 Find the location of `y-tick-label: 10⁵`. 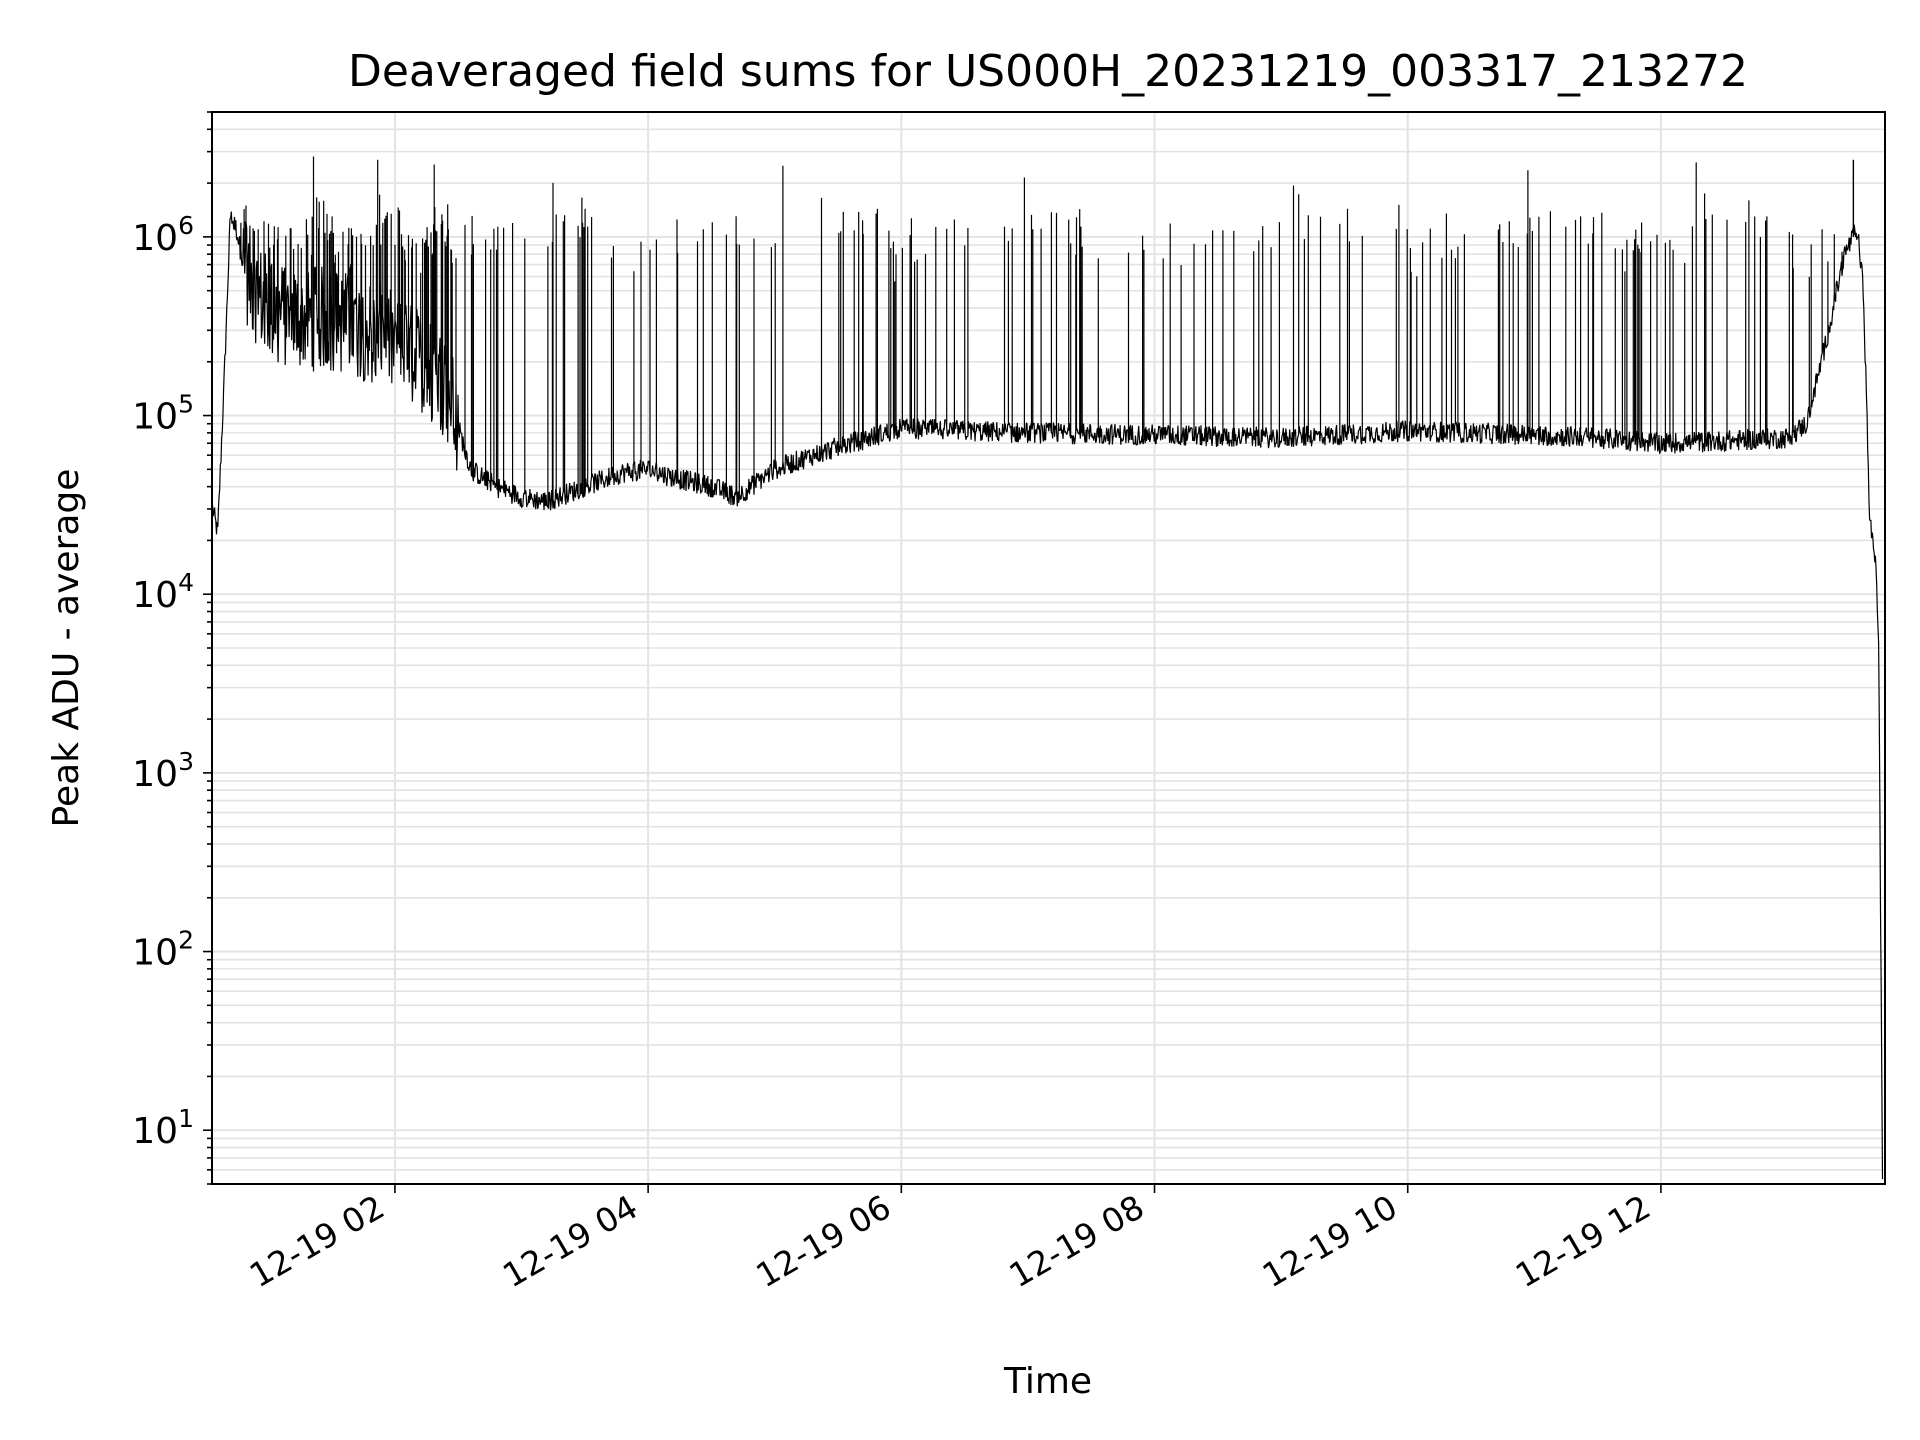

y-tick-label: 10⁵ is located at coordinates (163, 414).